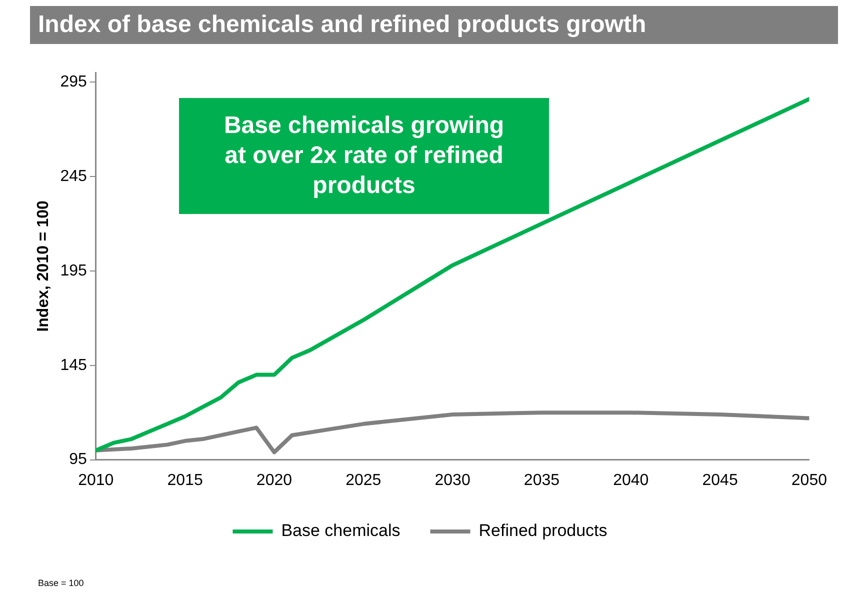 The width and height of the screenshot is (866, 597). Describe the element at coordinates (543, 530) in the screenshot. I see `legend-label: Refined products` at that location.